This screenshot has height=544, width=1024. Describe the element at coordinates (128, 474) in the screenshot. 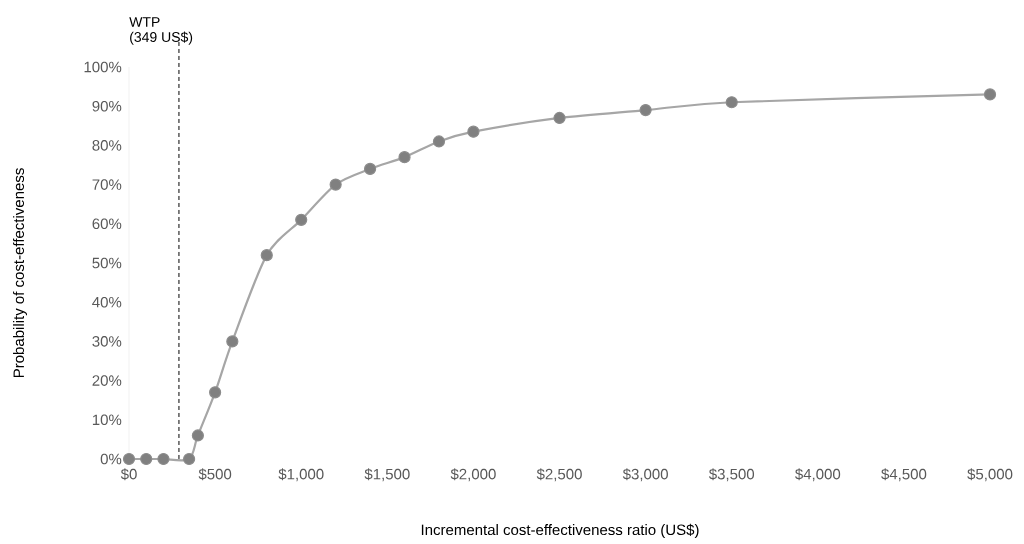

I see `x-tick-label: $0` at that location.